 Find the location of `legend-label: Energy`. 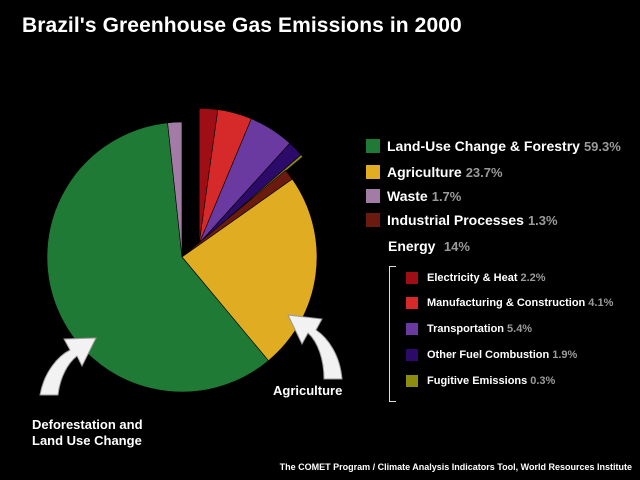

legend-label: Energy is located at coordinates (412, 246).